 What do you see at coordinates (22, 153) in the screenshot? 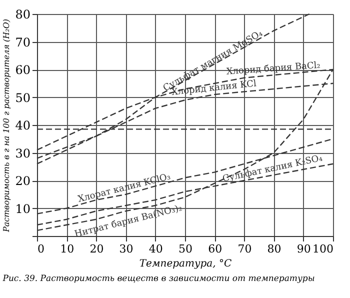
I see `y-tick-label: 30` at bounding box center [22, 153].